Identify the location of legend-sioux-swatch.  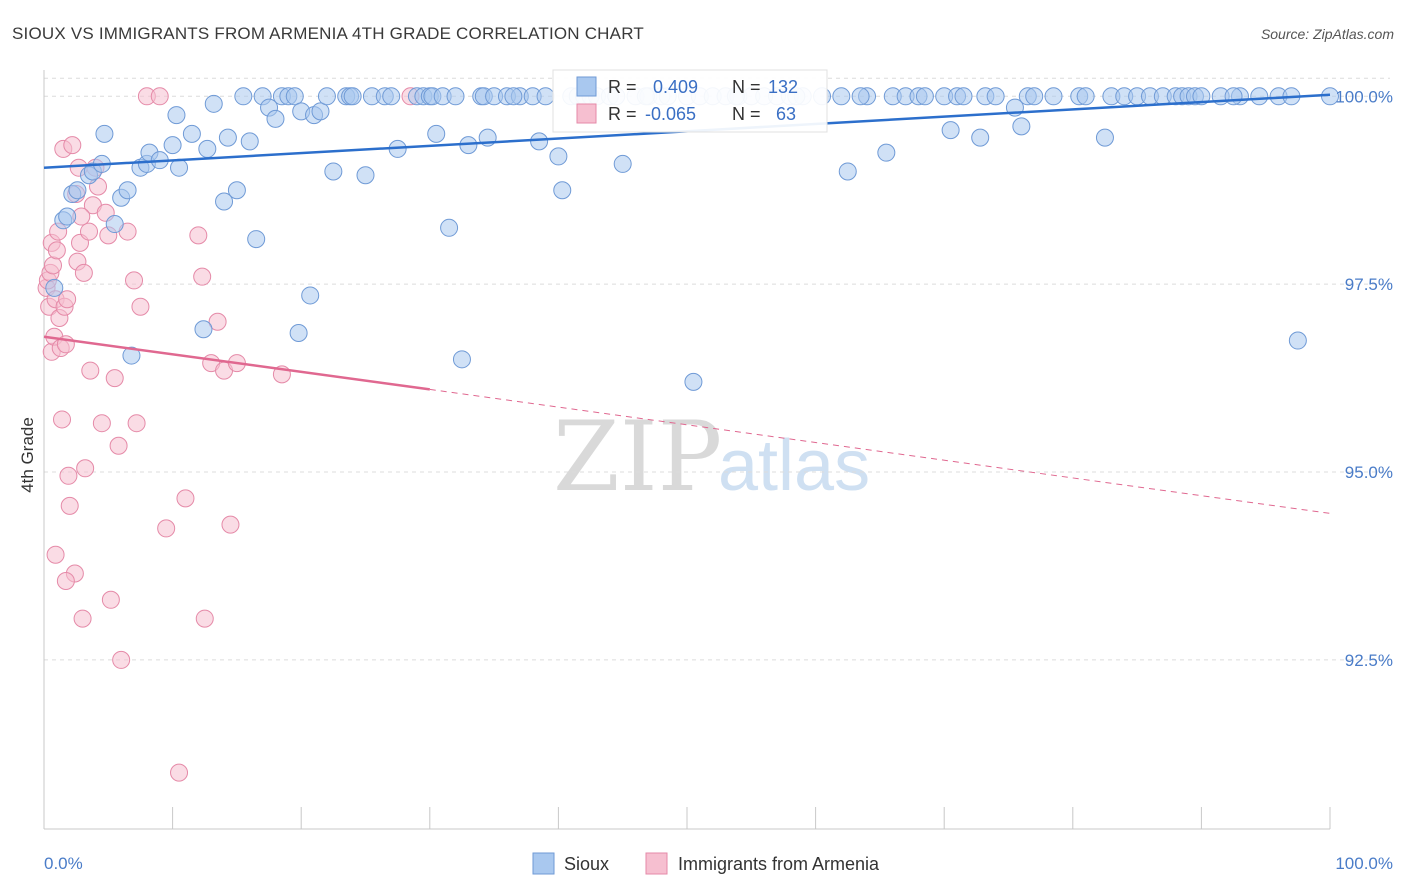
(543, 863).